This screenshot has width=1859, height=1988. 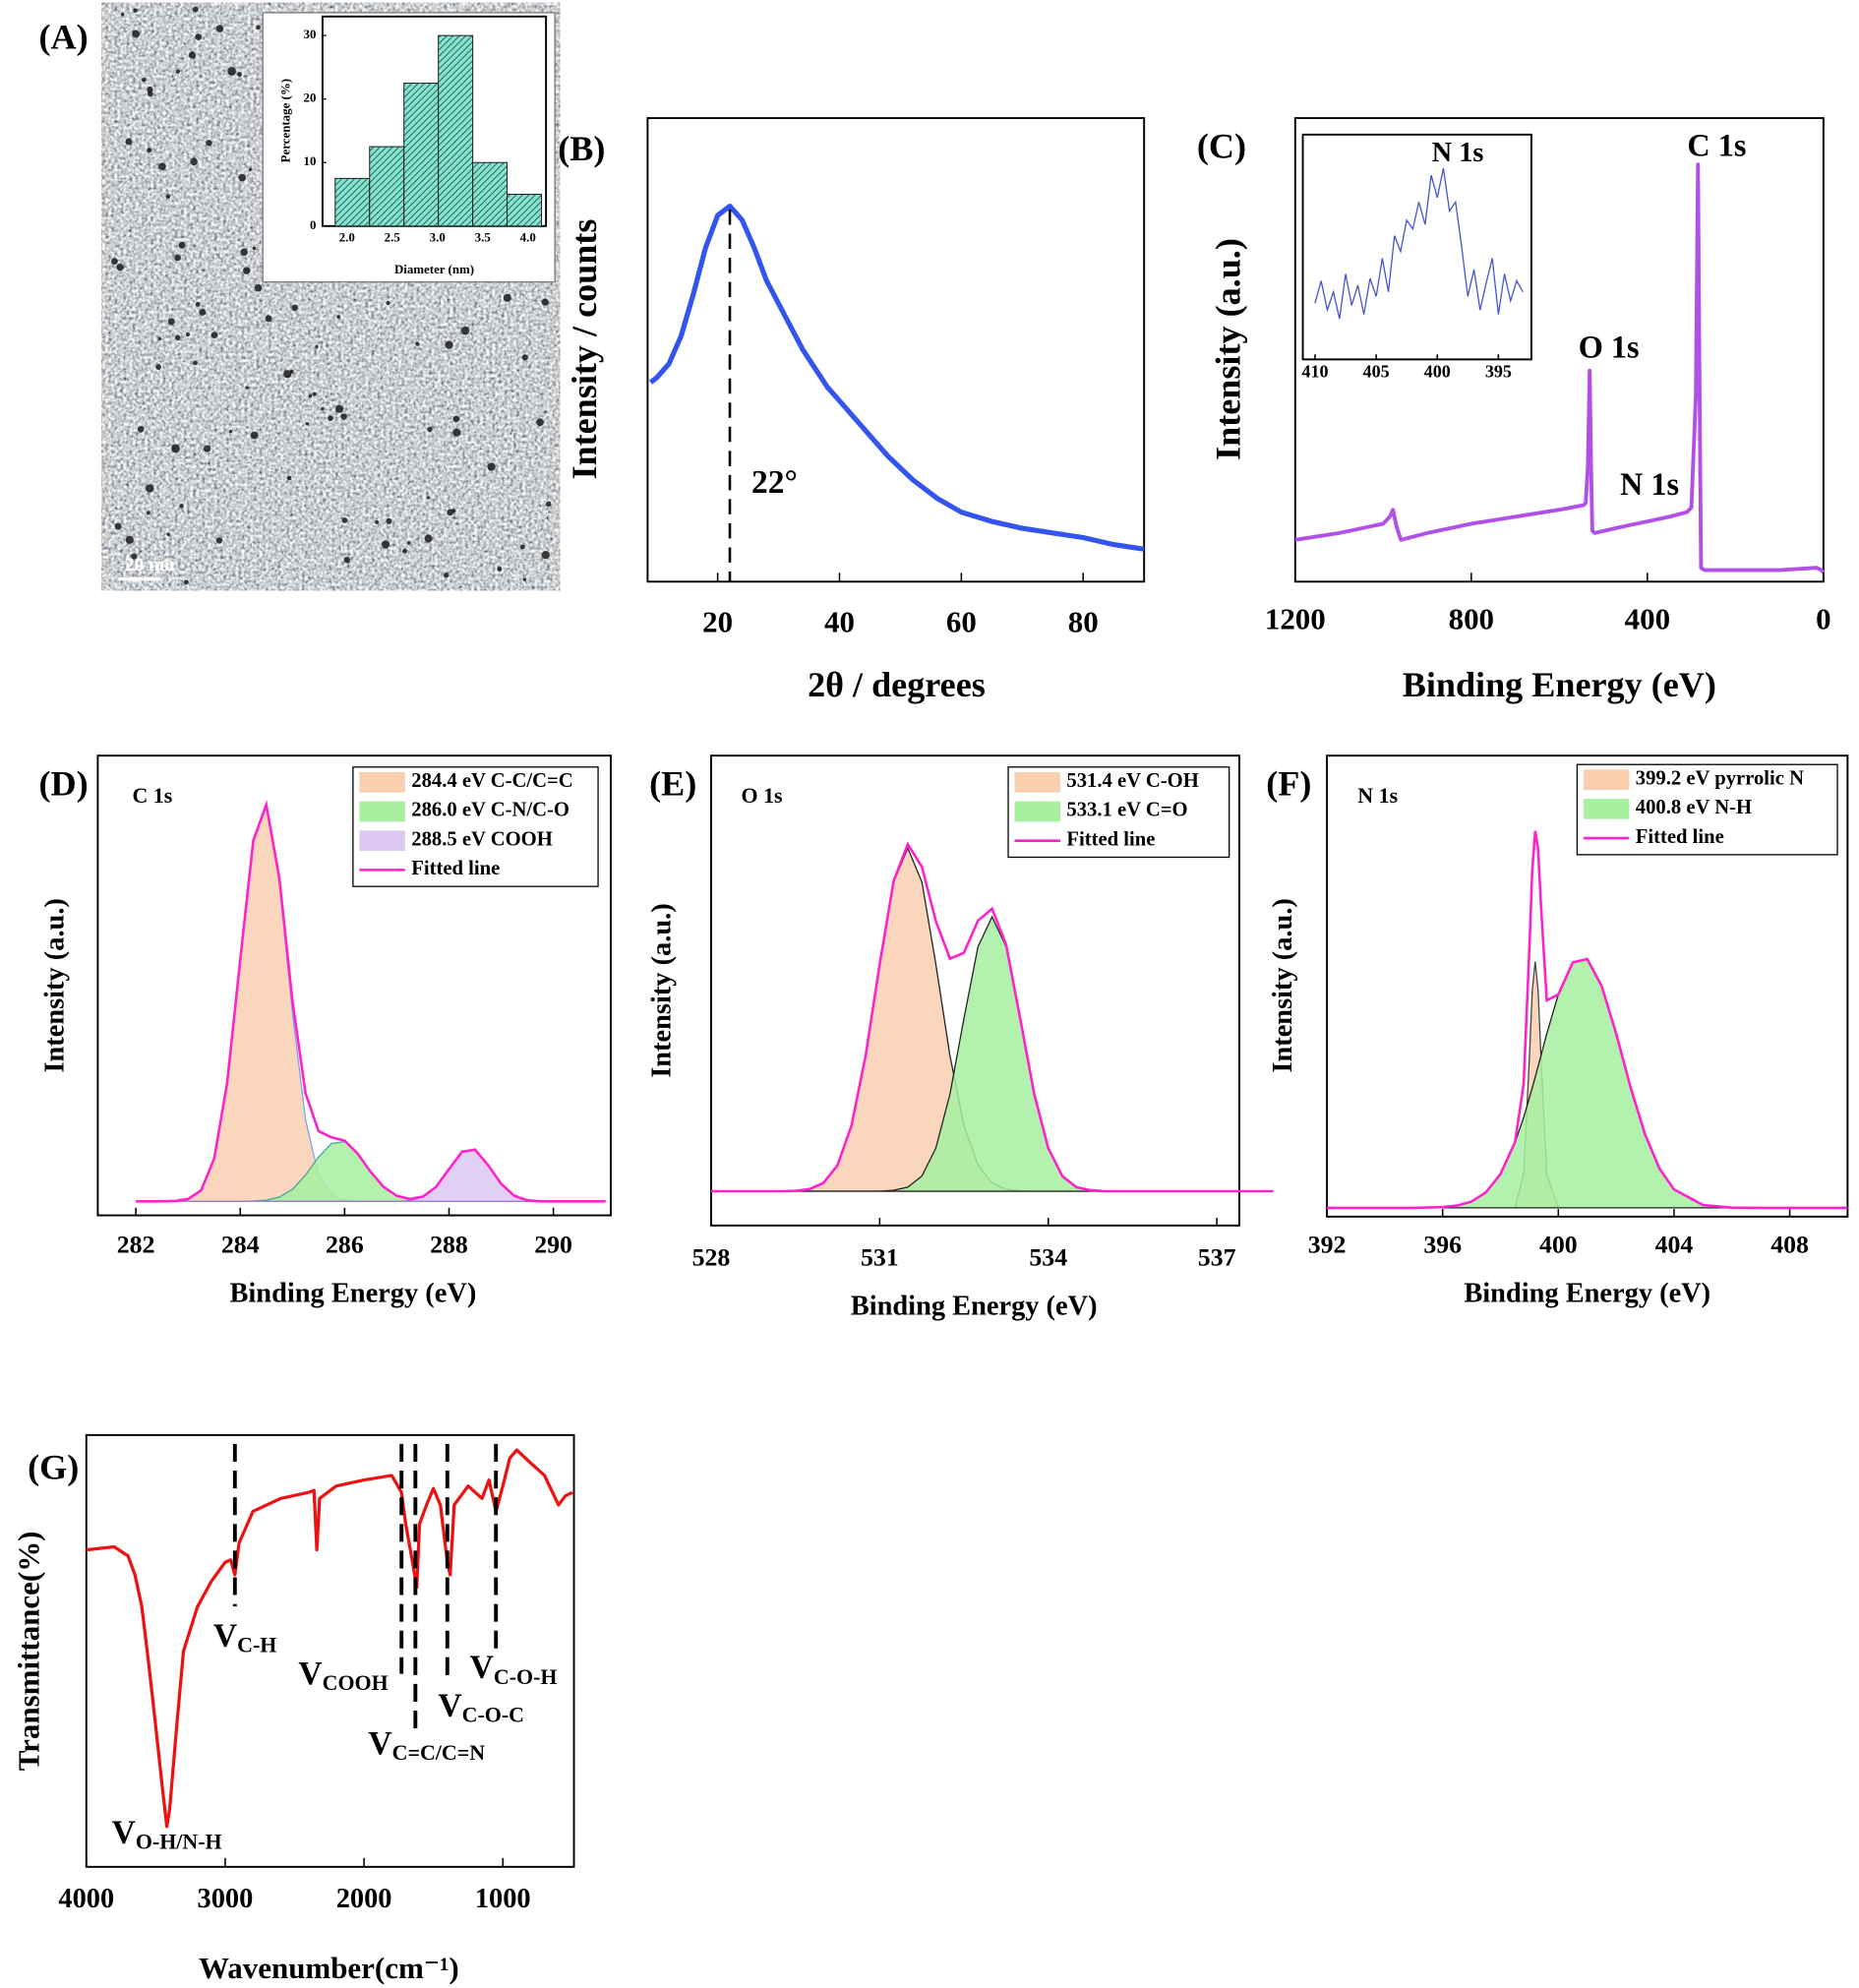 I want to click on line, so click(x=1560, y=368).